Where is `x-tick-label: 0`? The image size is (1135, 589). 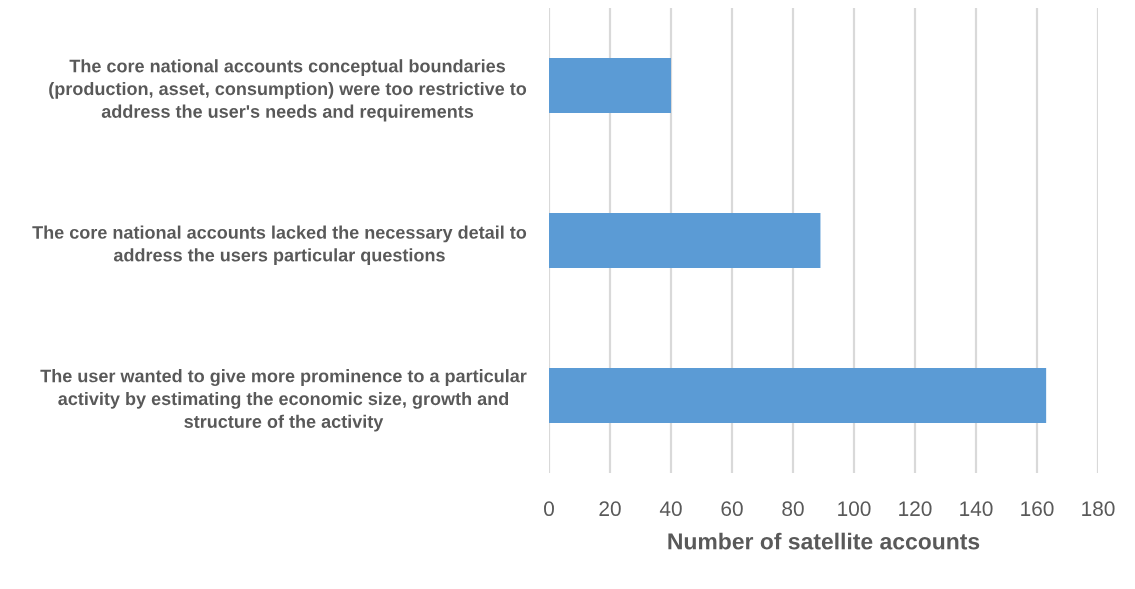 x-tick-label: 0 is located at coordinates (549, 509).